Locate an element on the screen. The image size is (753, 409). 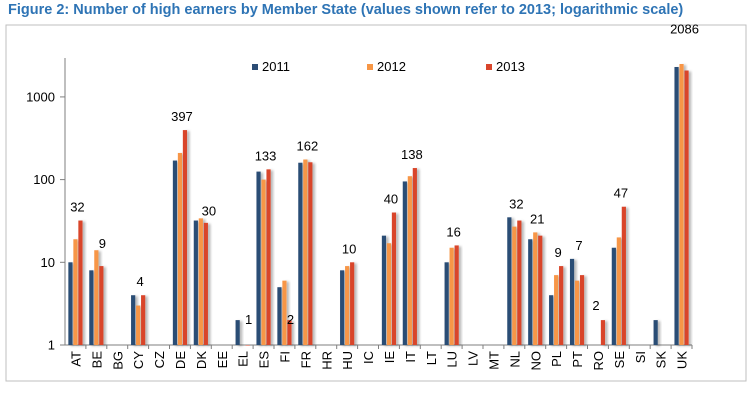
x-tick-label-EE: EE is located at coordinates (222, 360).